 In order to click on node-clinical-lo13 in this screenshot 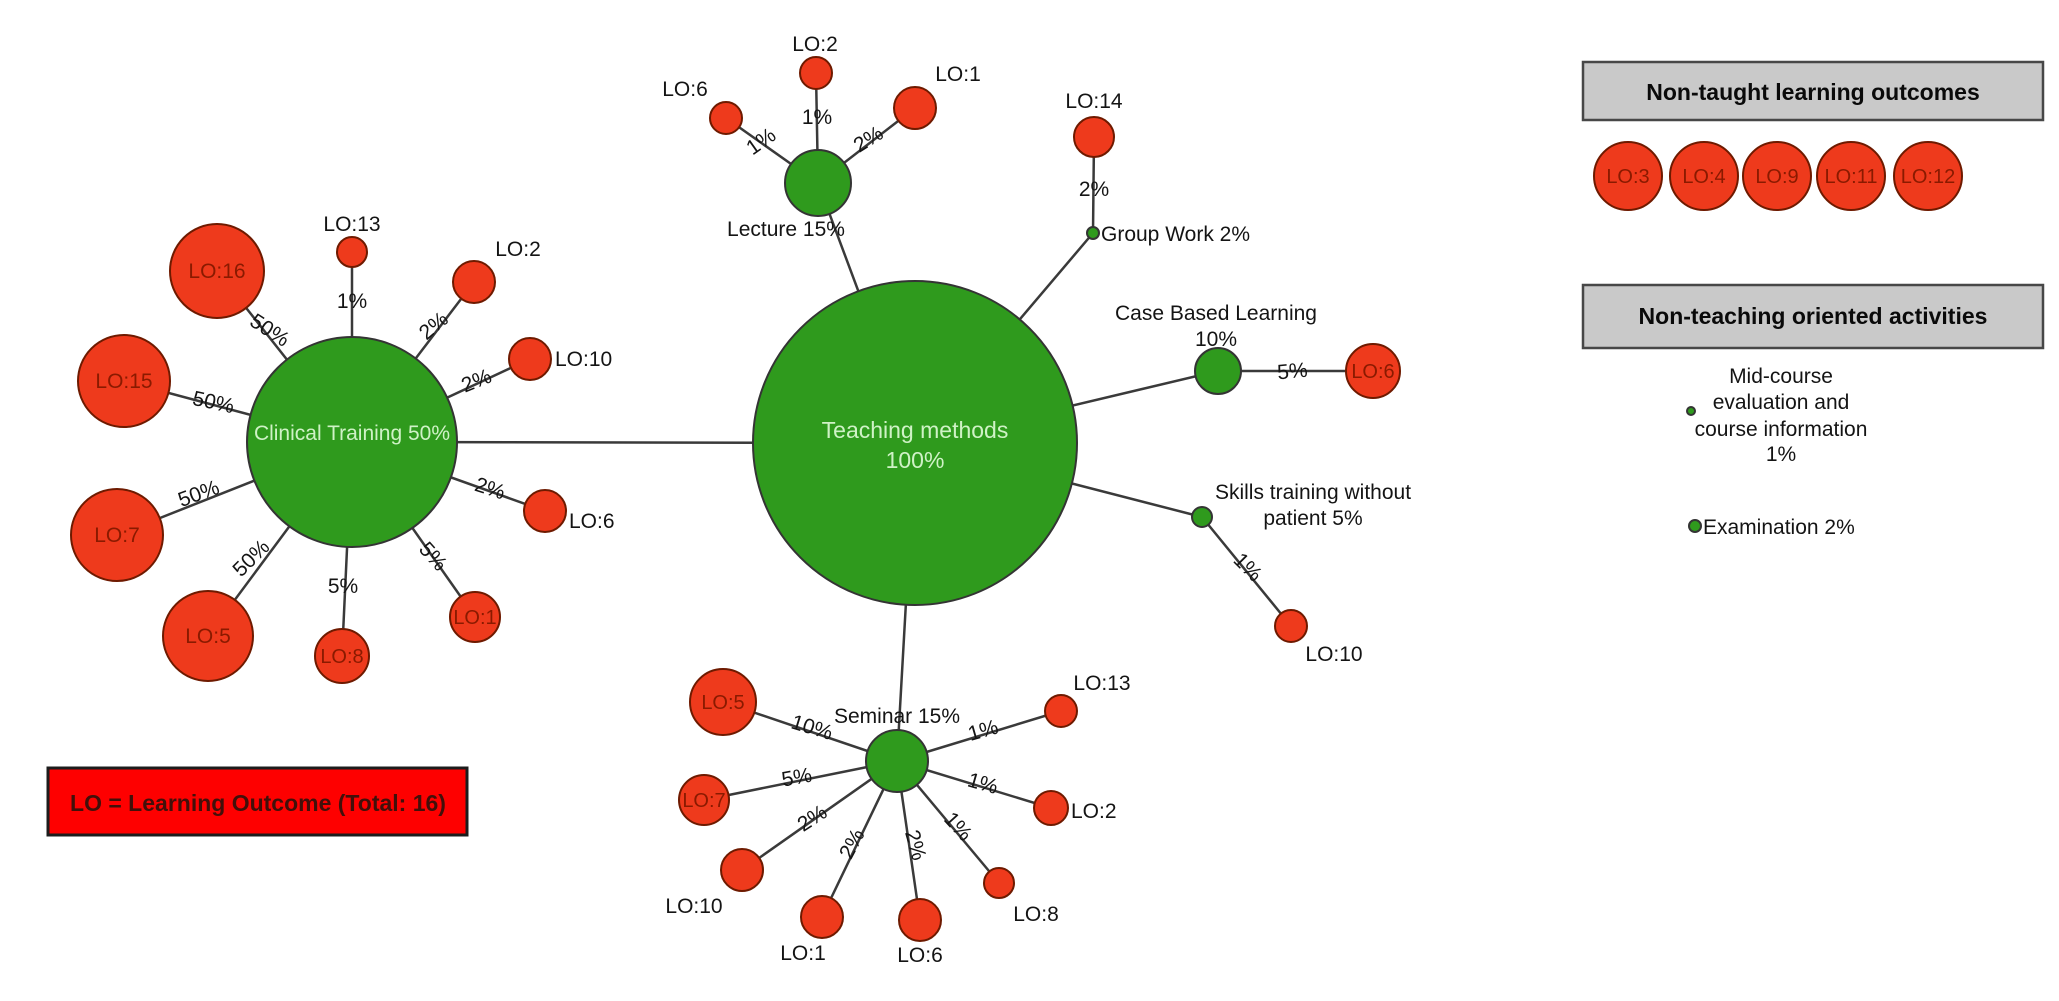, I will do `click(352, 252)`.